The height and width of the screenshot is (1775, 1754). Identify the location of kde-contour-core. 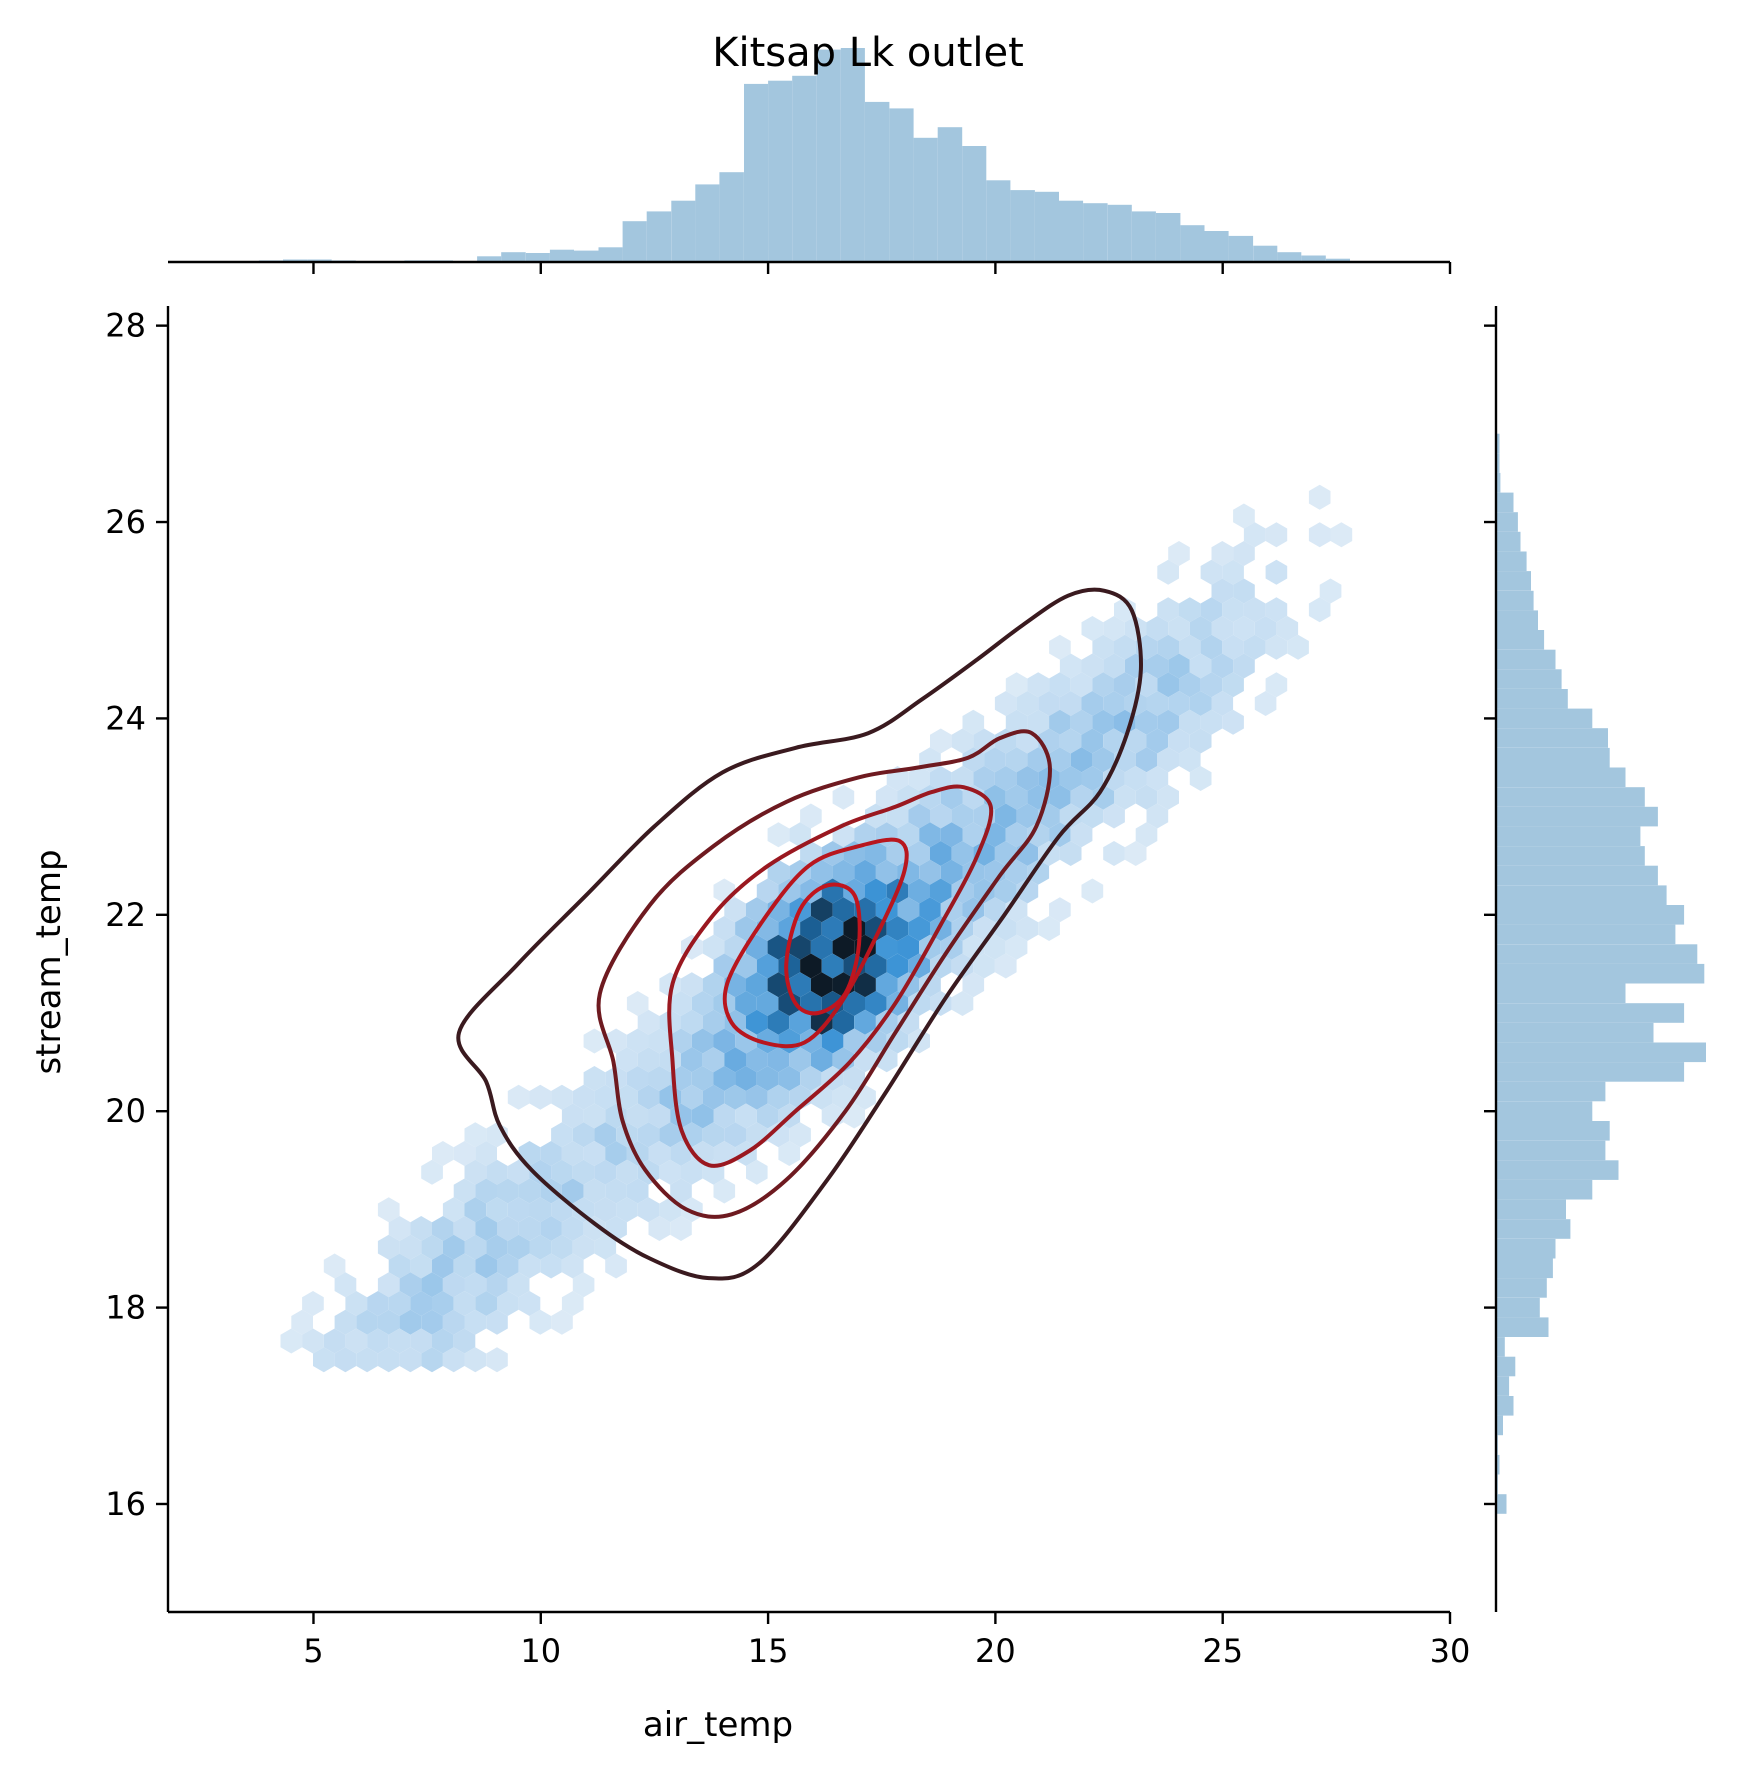
(823, 949).